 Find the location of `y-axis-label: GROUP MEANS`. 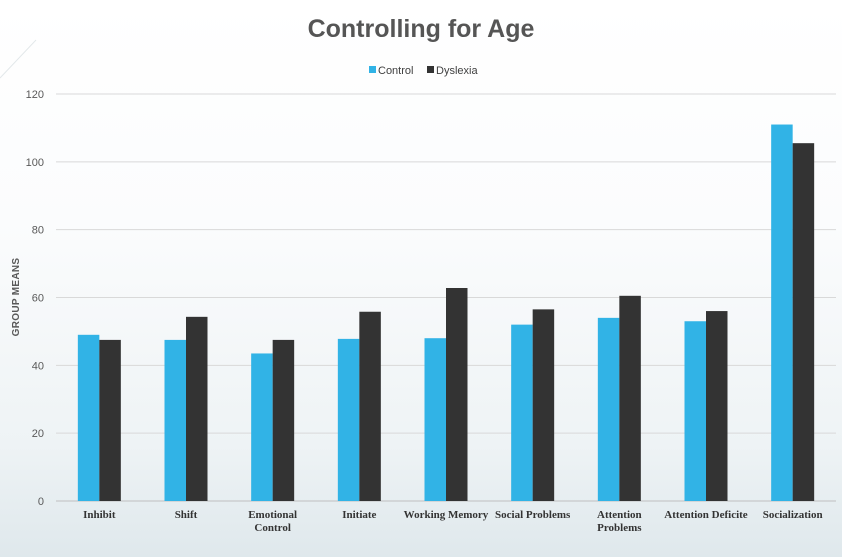

y-axis-label: GROUP MEANS is located at coordinates (16, 297).